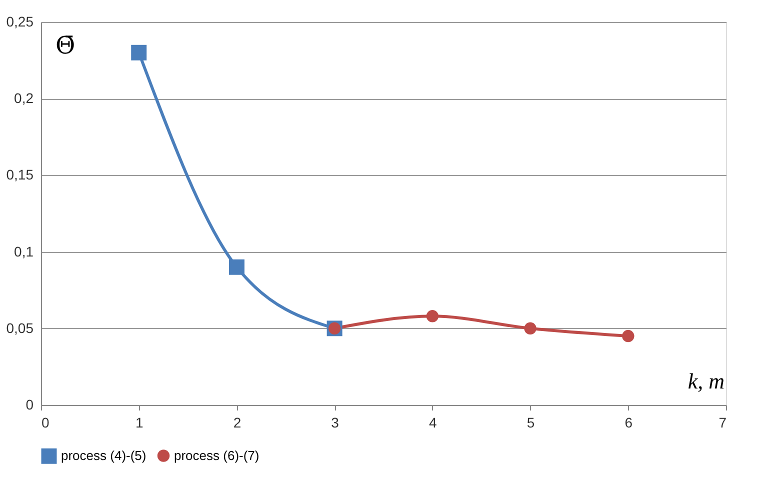  I want to click on y-tick-label: 0,05, so click(20, 328).